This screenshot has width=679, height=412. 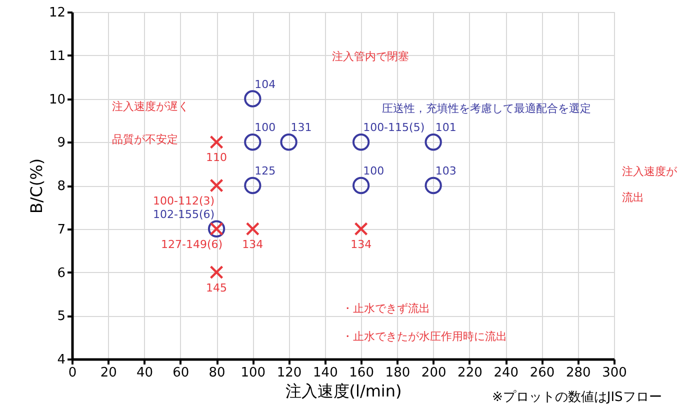 What do you see at coordinates (265, 171) in the screenshot?
I see `annotation: 125` at bounding box center [265, 171].